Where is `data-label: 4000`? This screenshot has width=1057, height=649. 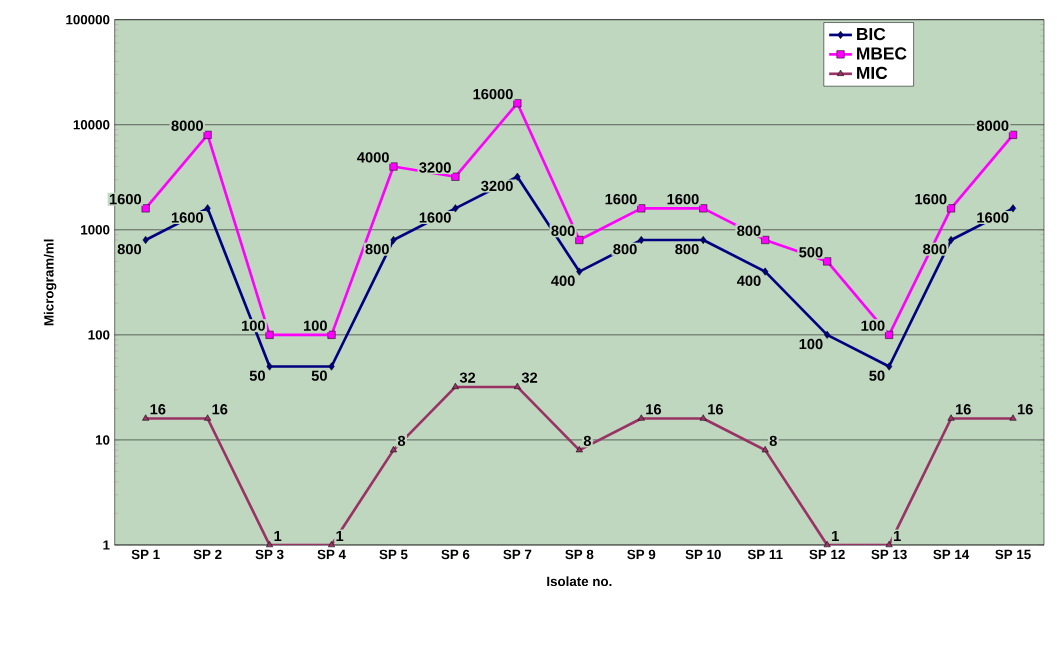 data-label: 4000 is located at coordinates (373, 157).